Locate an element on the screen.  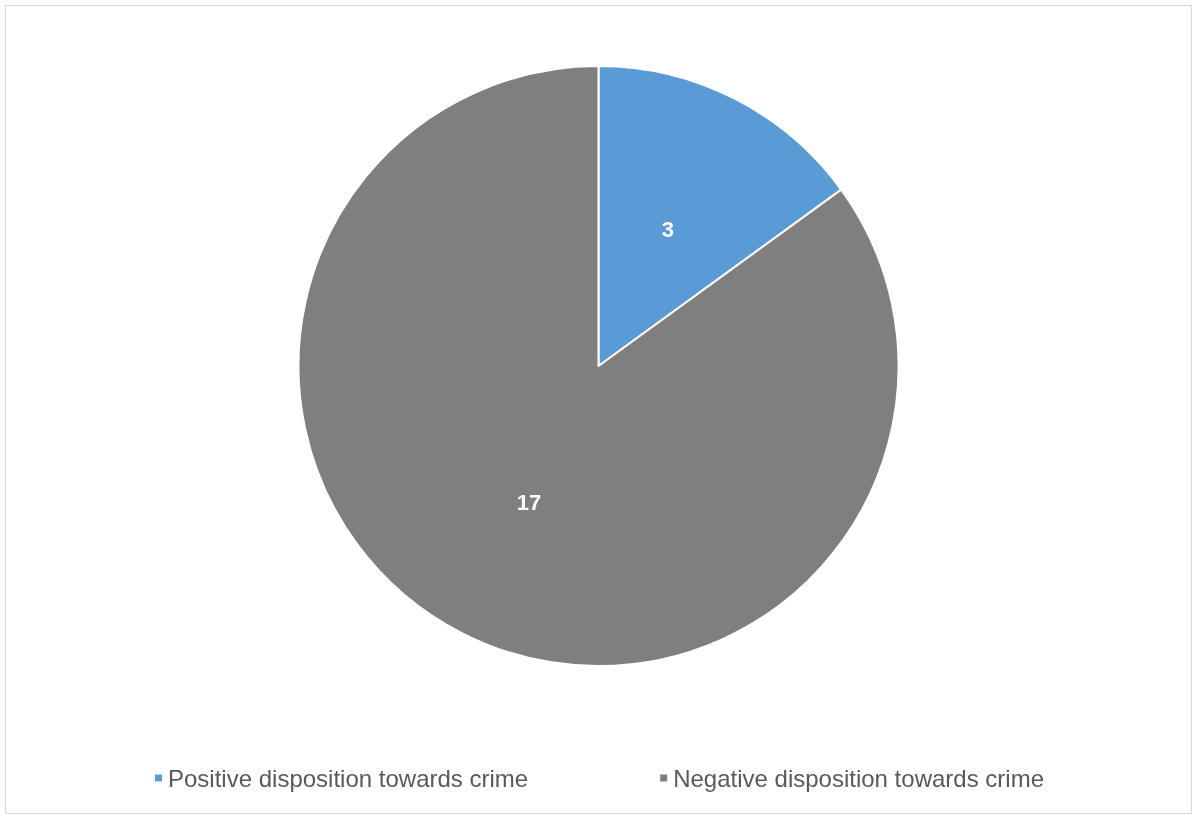
legend-label: Negative disposition towards crime is located at coordinates (858, 778).